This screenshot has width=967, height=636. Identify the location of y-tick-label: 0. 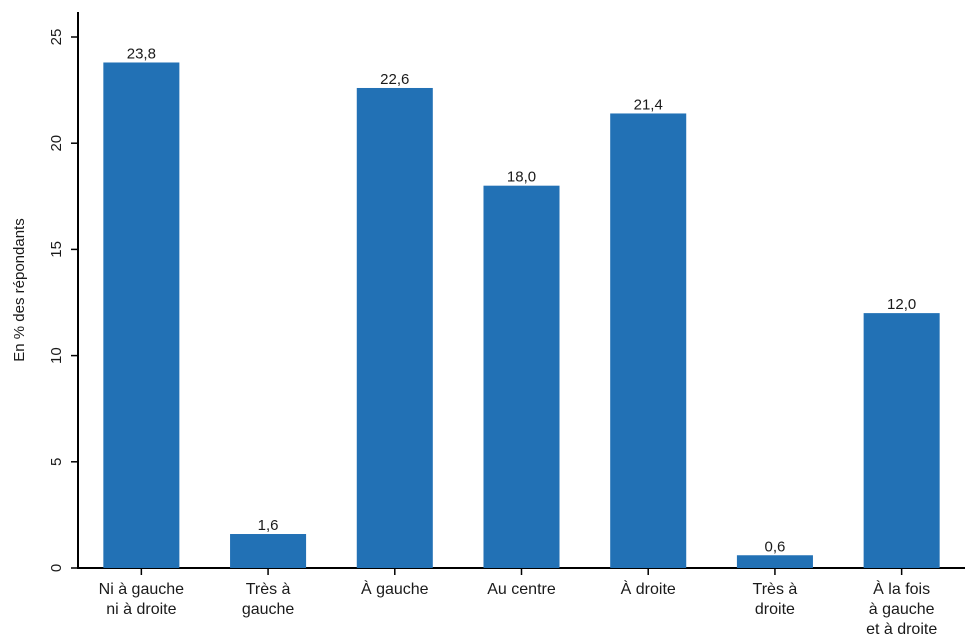
(56, 568).